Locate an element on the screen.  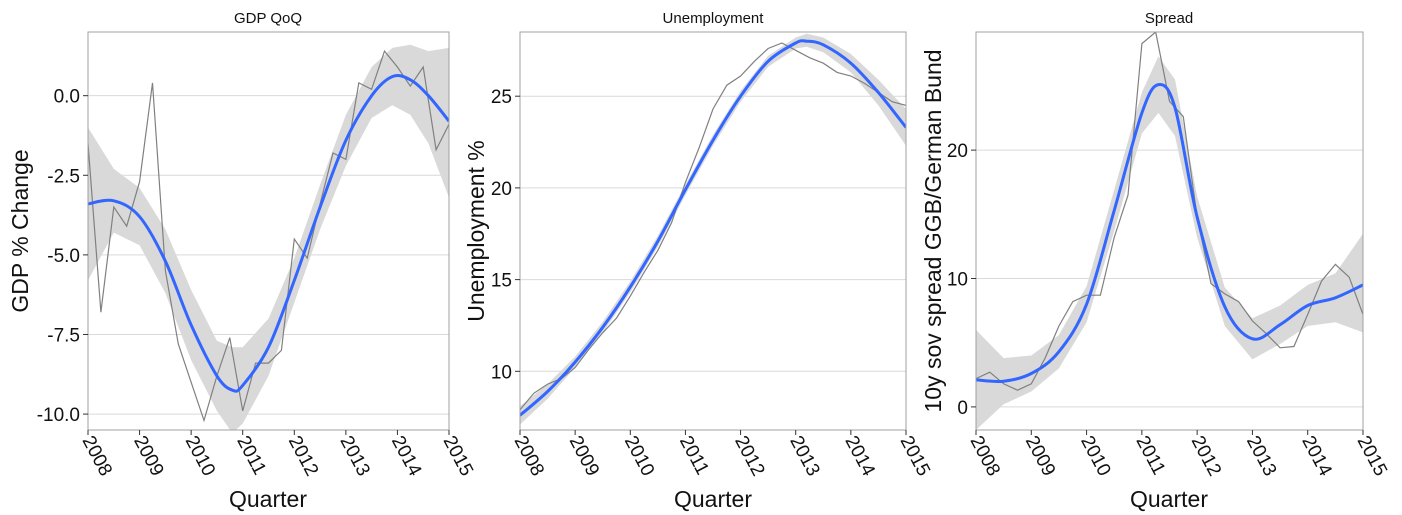
panel-title: Unemployment is located at coordinates (714, 18).